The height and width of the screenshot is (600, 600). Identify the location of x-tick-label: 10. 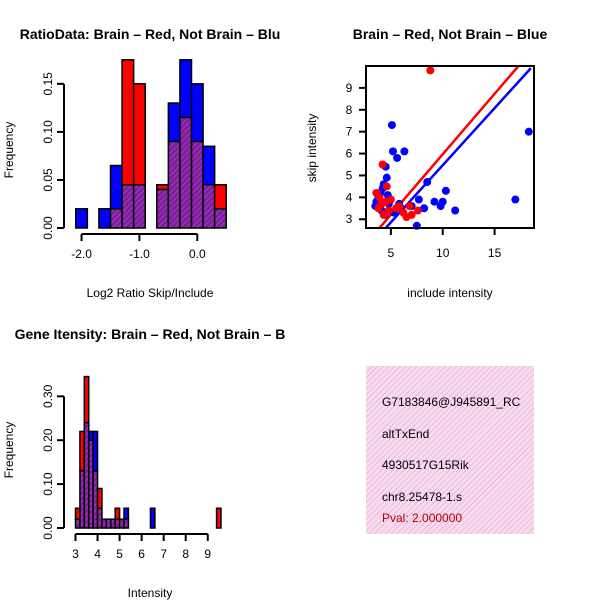
(443, 253).